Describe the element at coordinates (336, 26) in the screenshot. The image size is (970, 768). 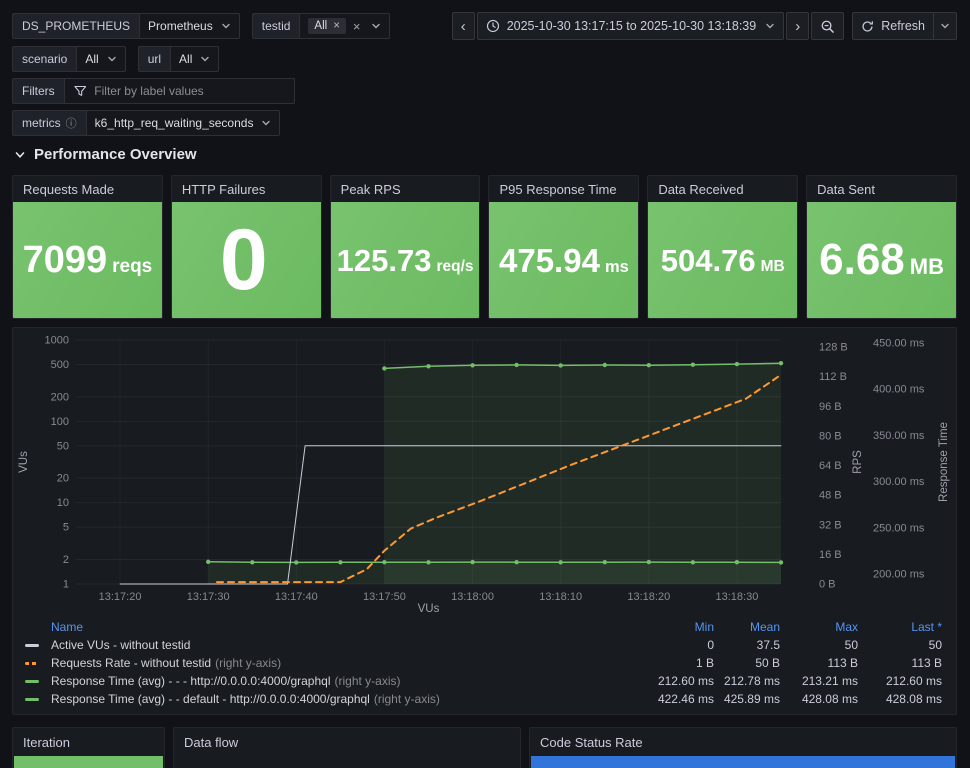
I see `chip-remove-icon: ×` at that location.